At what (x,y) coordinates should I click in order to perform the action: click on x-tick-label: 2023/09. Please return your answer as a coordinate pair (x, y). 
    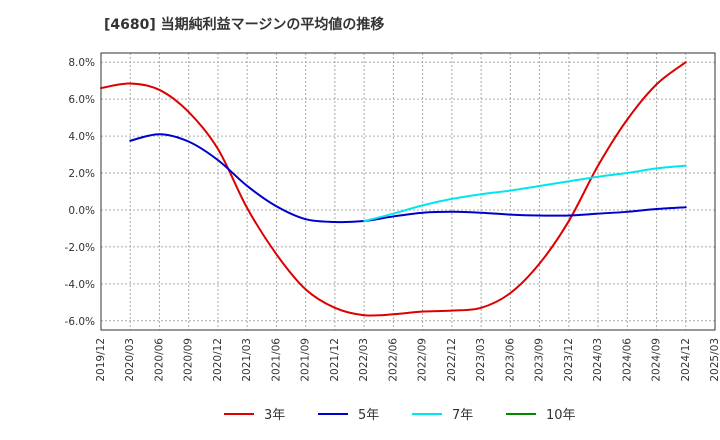
    Looking at the image, I should click on (540, 360).